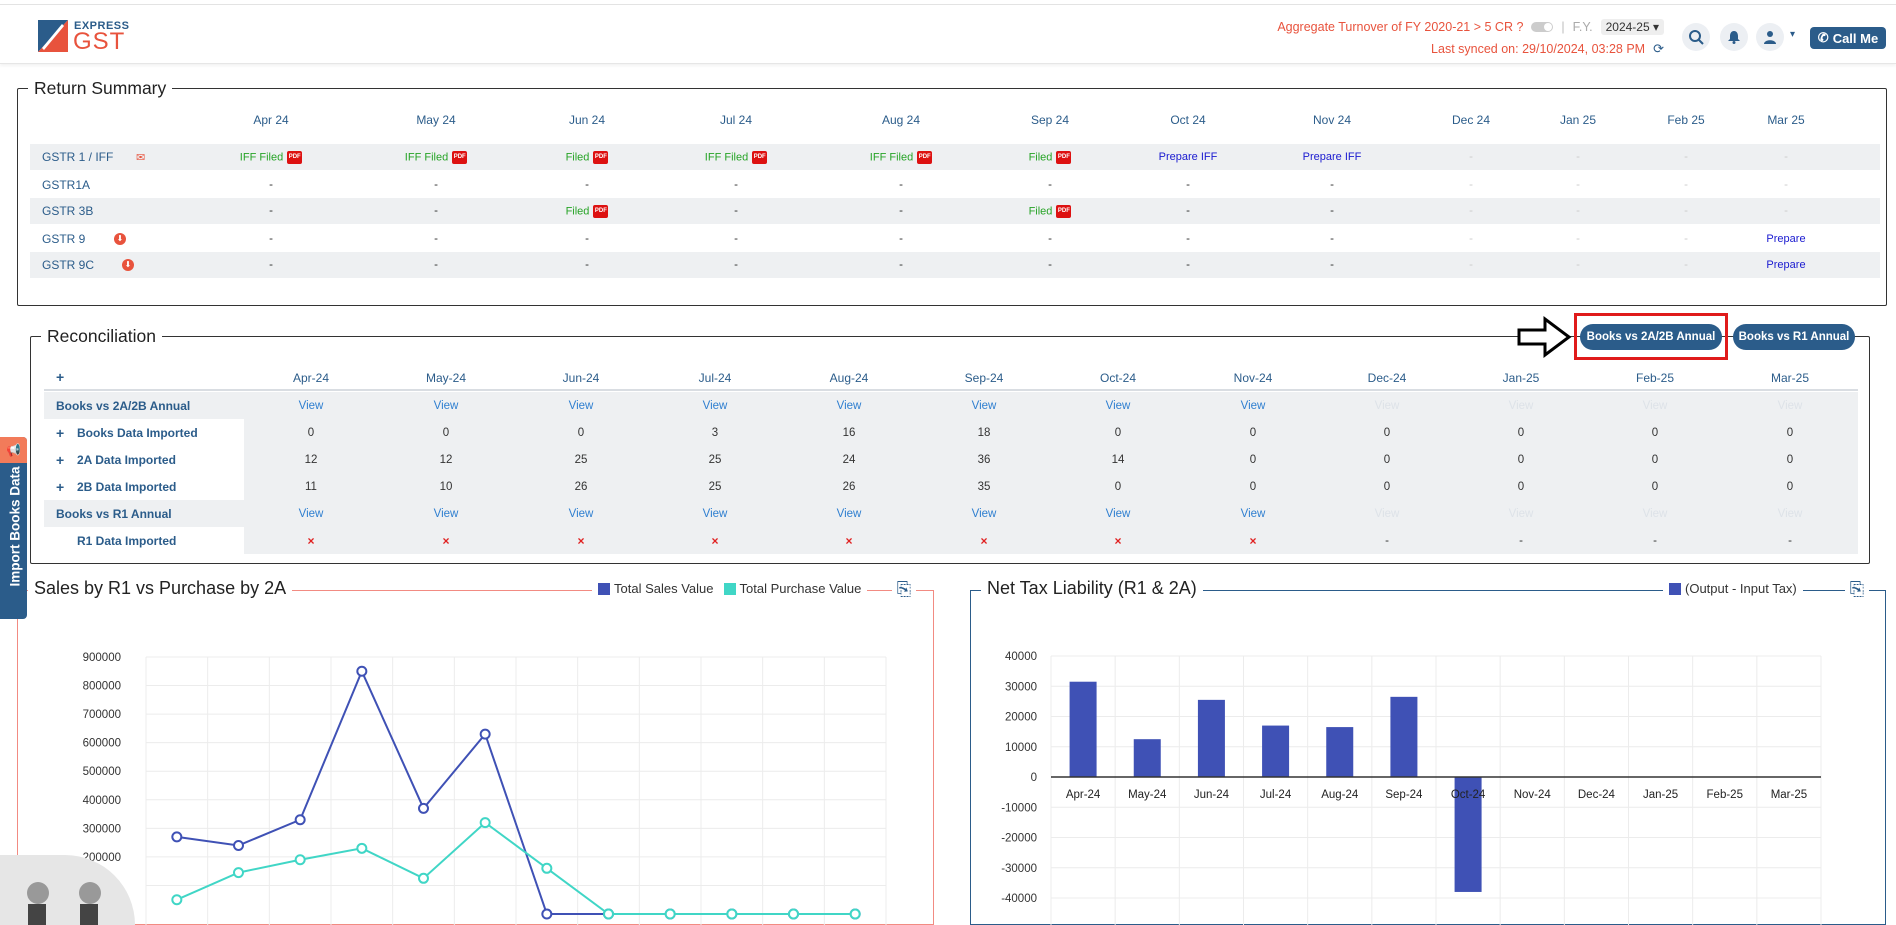  Describe the element at coordinates (66, 185) in the screenshot. I see `return-row-label: GSTR1A` at that location.